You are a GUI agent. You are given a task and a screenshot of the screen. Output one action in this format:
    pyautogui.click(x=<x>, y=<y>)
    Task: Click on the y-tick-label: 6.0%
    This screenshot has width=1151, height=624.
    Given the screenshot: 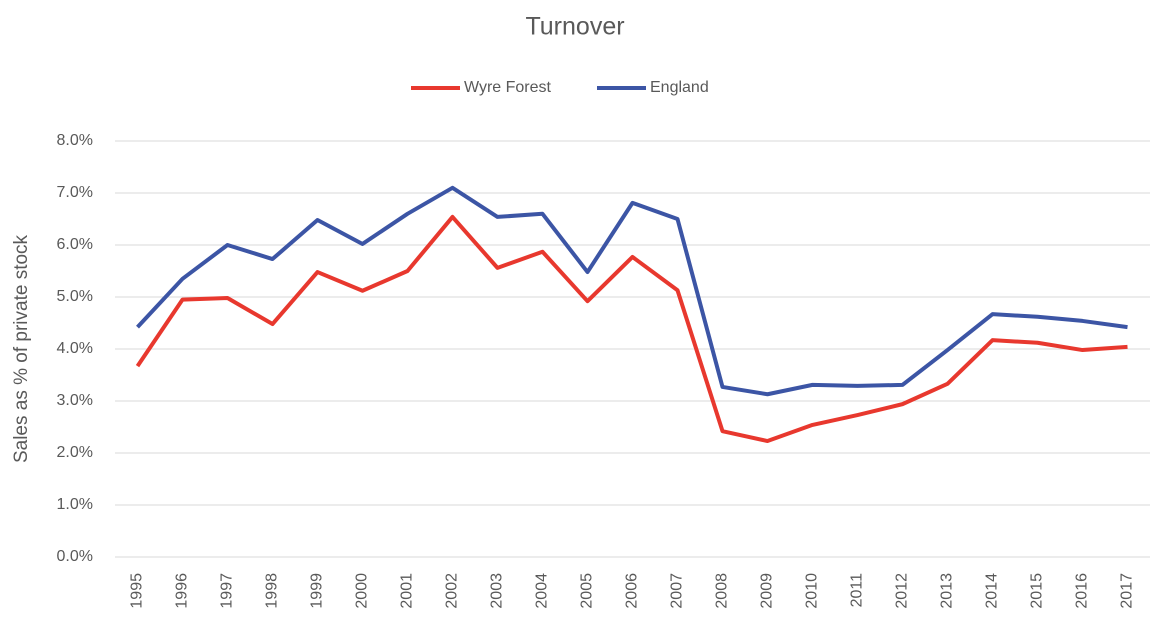 What is the action you would take?
    pyautogui.click(x=75, y=244)
    